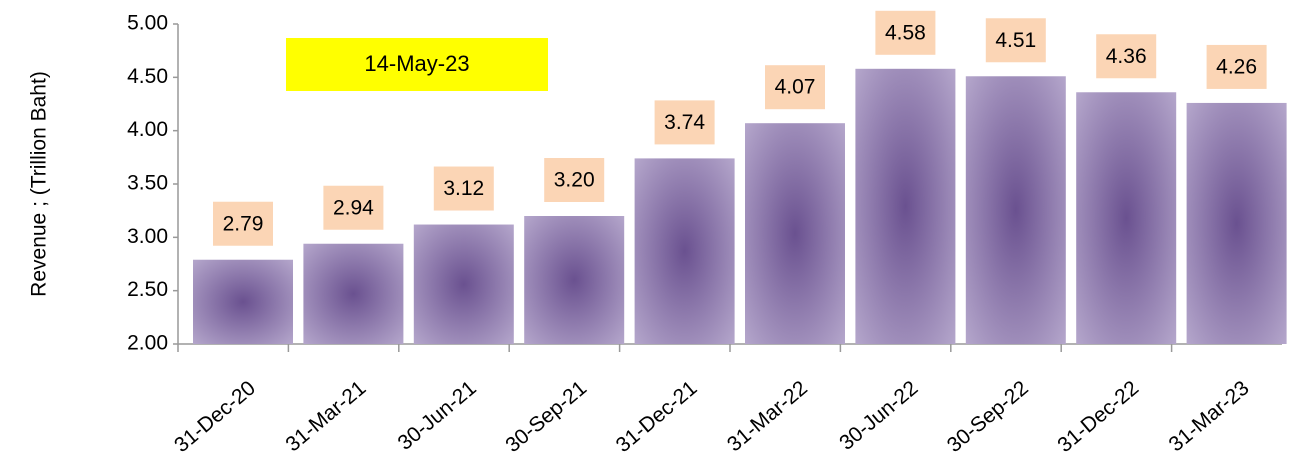 Image resolution: width=1291 pixels, height=474 pixels. I want to click on x-tick-label: 30-Jun-21, so click(437, 415).